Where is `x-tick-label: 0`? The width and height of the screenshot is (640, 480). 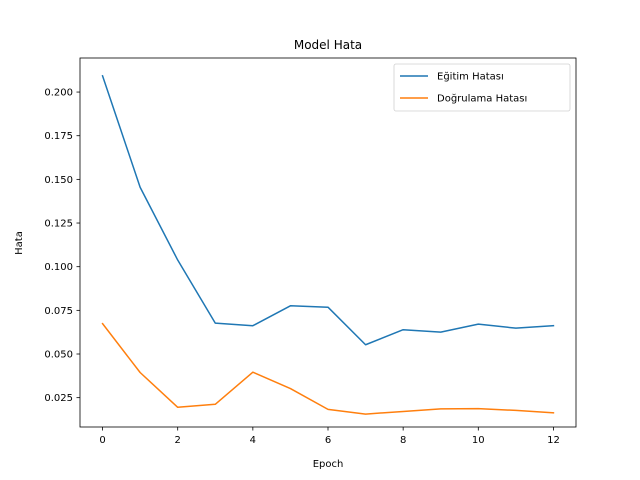 x-tick-label: 0 is located at coordinates (102, 440).